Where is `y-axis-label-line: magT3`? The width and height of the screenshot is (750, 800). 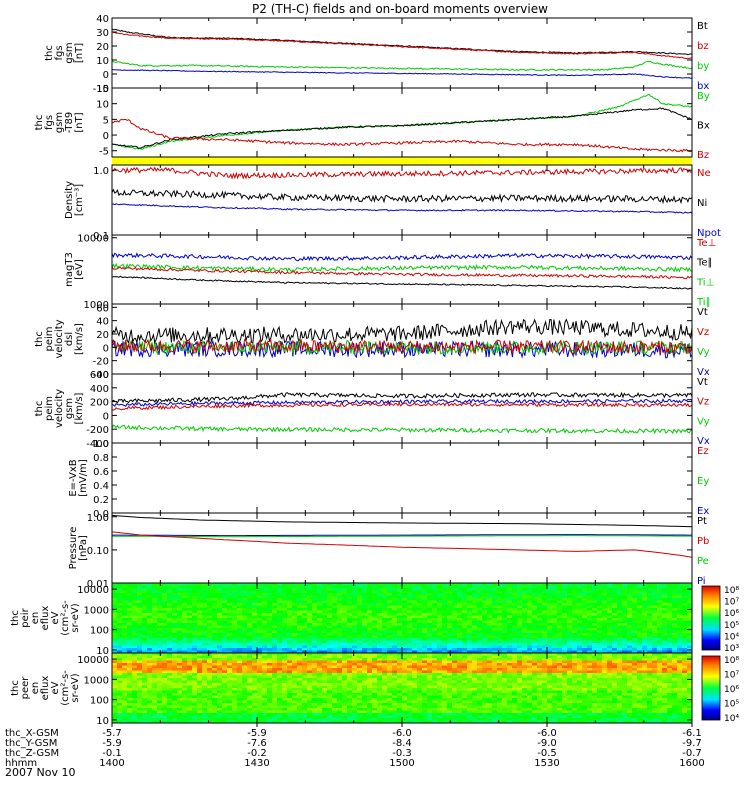 y-axis-label-line: magT3 is located at coordinates (69, 269).